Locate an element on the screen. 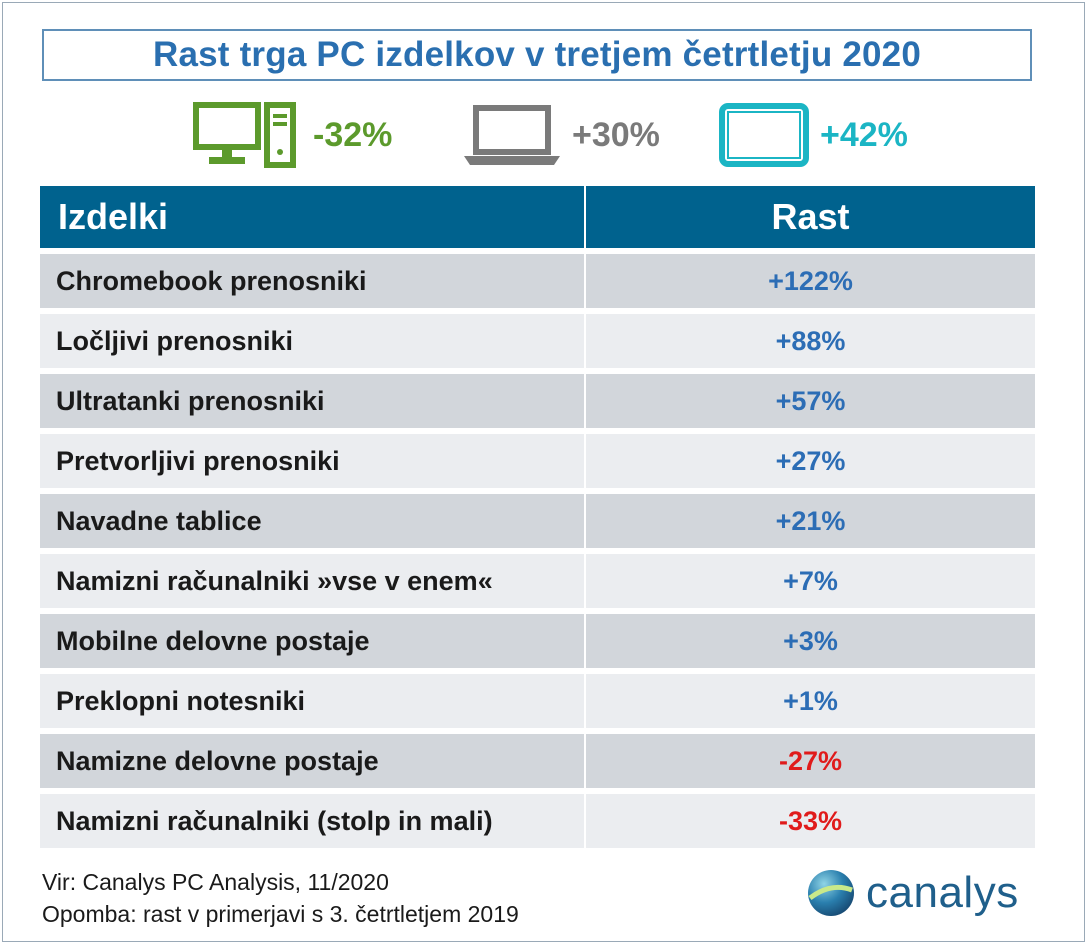  table-row: Pretvorljivi prenosniki +27% is located at coordinates (537, 461).